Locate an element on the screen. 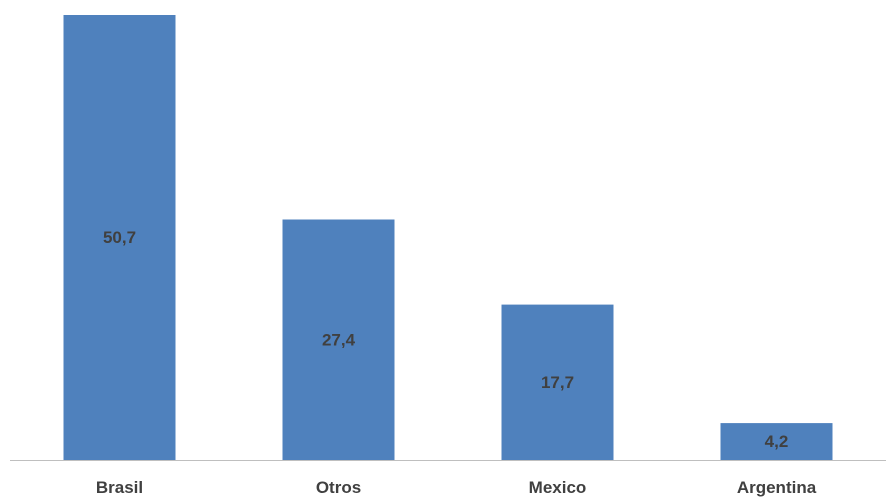  data-label-mexico: 17,7 is located at coordinates (557, 382).